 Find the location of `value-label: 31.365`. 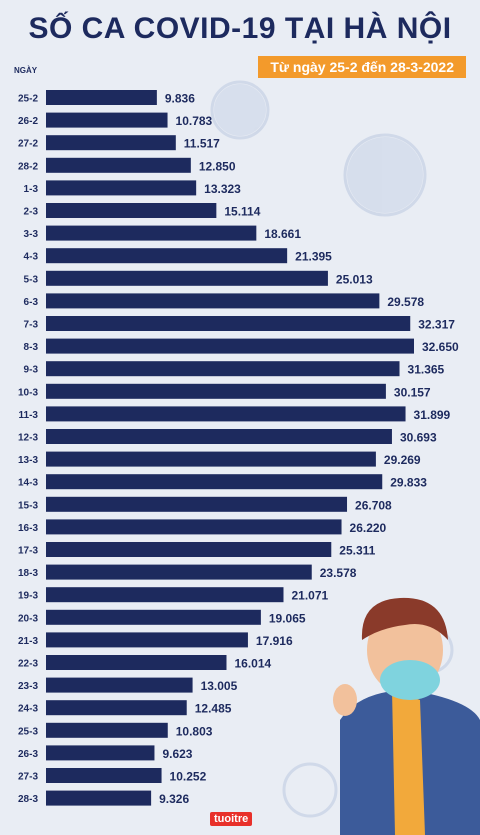

value-label: 31.365 is located at coordinates (426, 370).